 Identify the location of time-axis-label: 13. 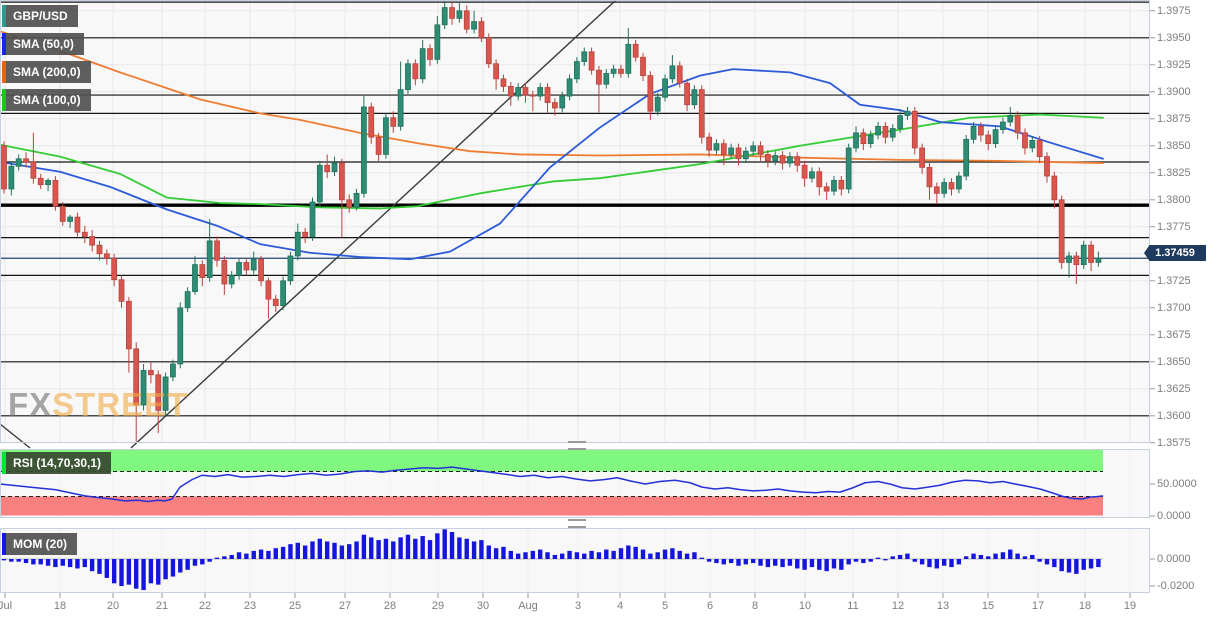
(943, 606).